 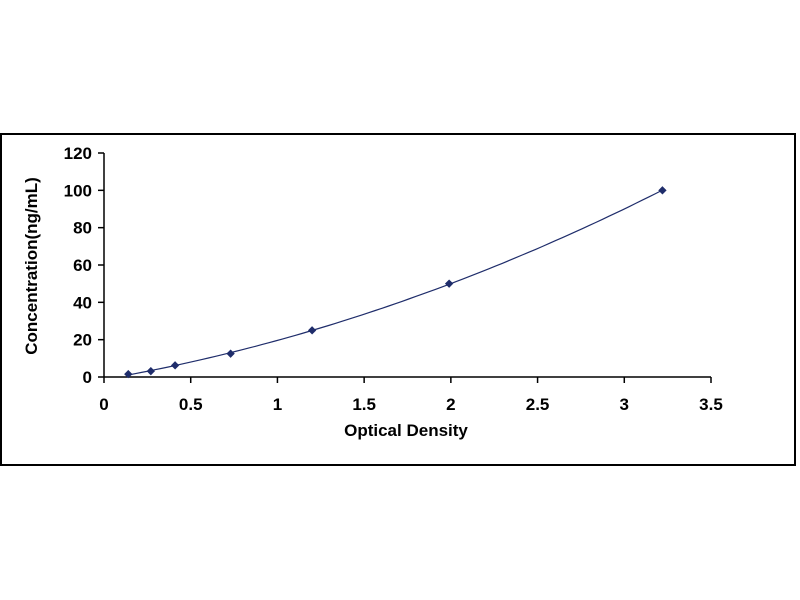 What do you see at coordinates (31, 266) in the screenshot?
I see `y-axis-title: Concentration(ng/mL)` at bounding box center [31, 266].